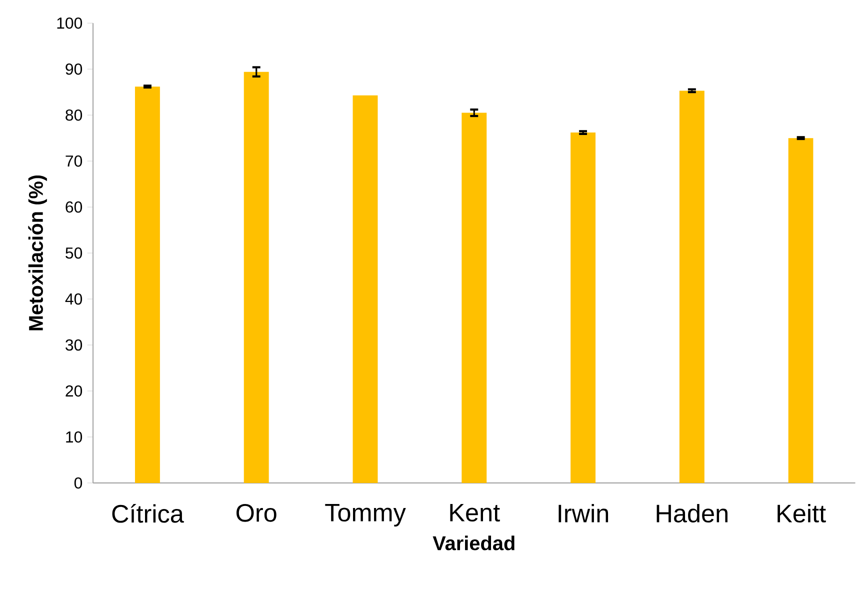 This screenshot has height=590, width=858. Describe the element at coordinates (256, 513) in the screenshot. I see `x-tick-label: Oro` at that location.